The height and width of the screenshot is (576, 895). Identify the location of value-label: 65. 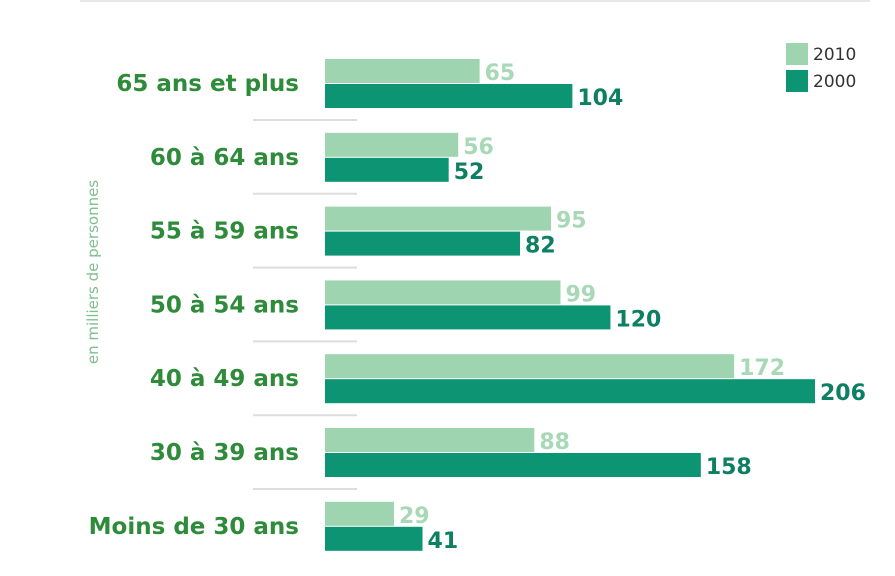
(500, 73).